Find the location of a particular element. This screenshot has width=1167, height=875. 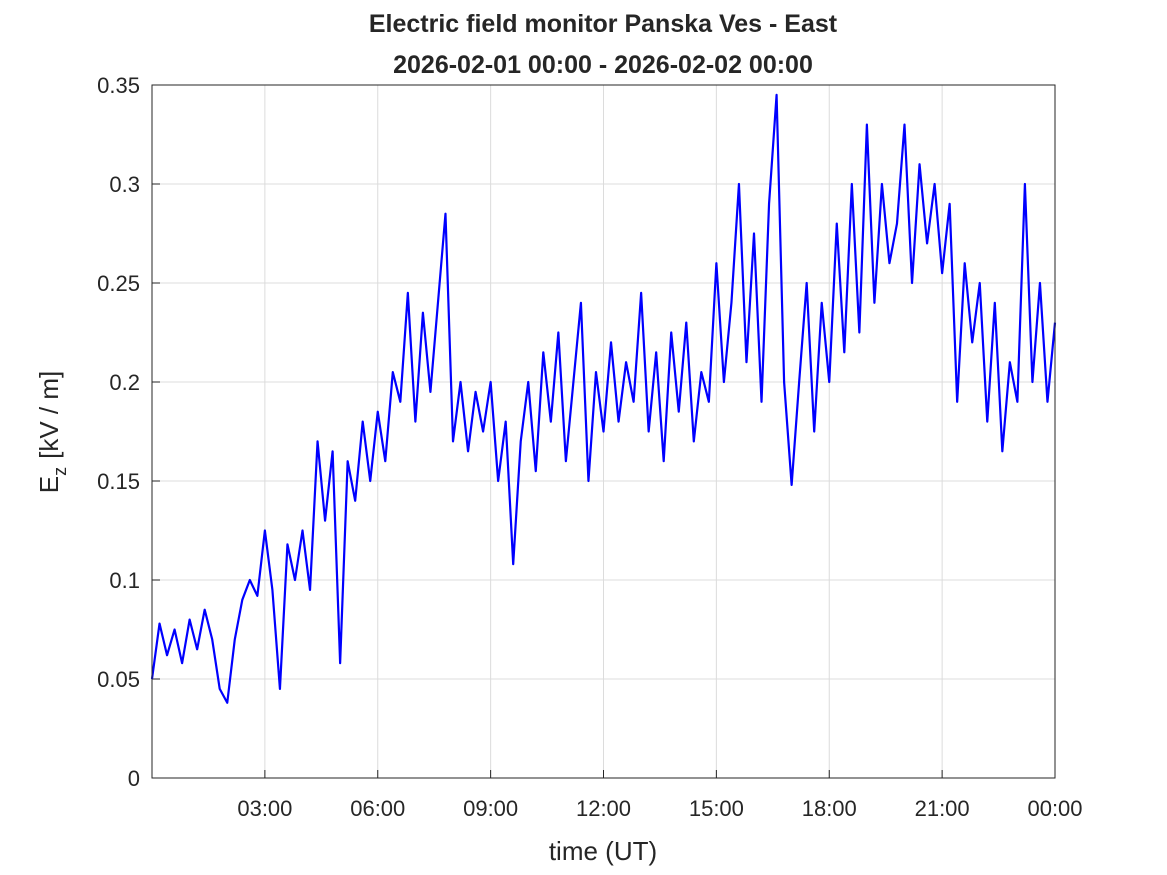

y-tick-label: 0.15 is located at coordinates (118, 481).